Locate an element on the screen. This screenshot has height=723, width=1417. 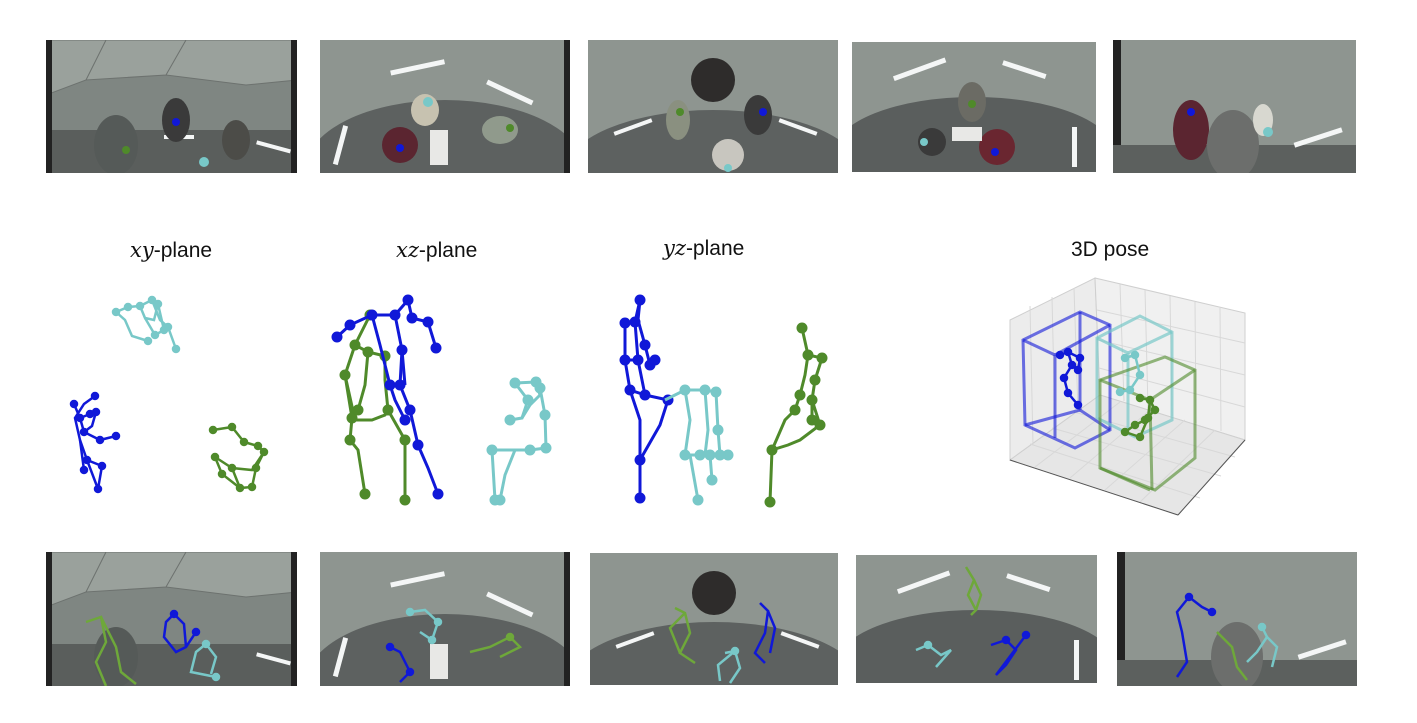
xz-plane-label: xz-plane is located at coordinates (437, 250).